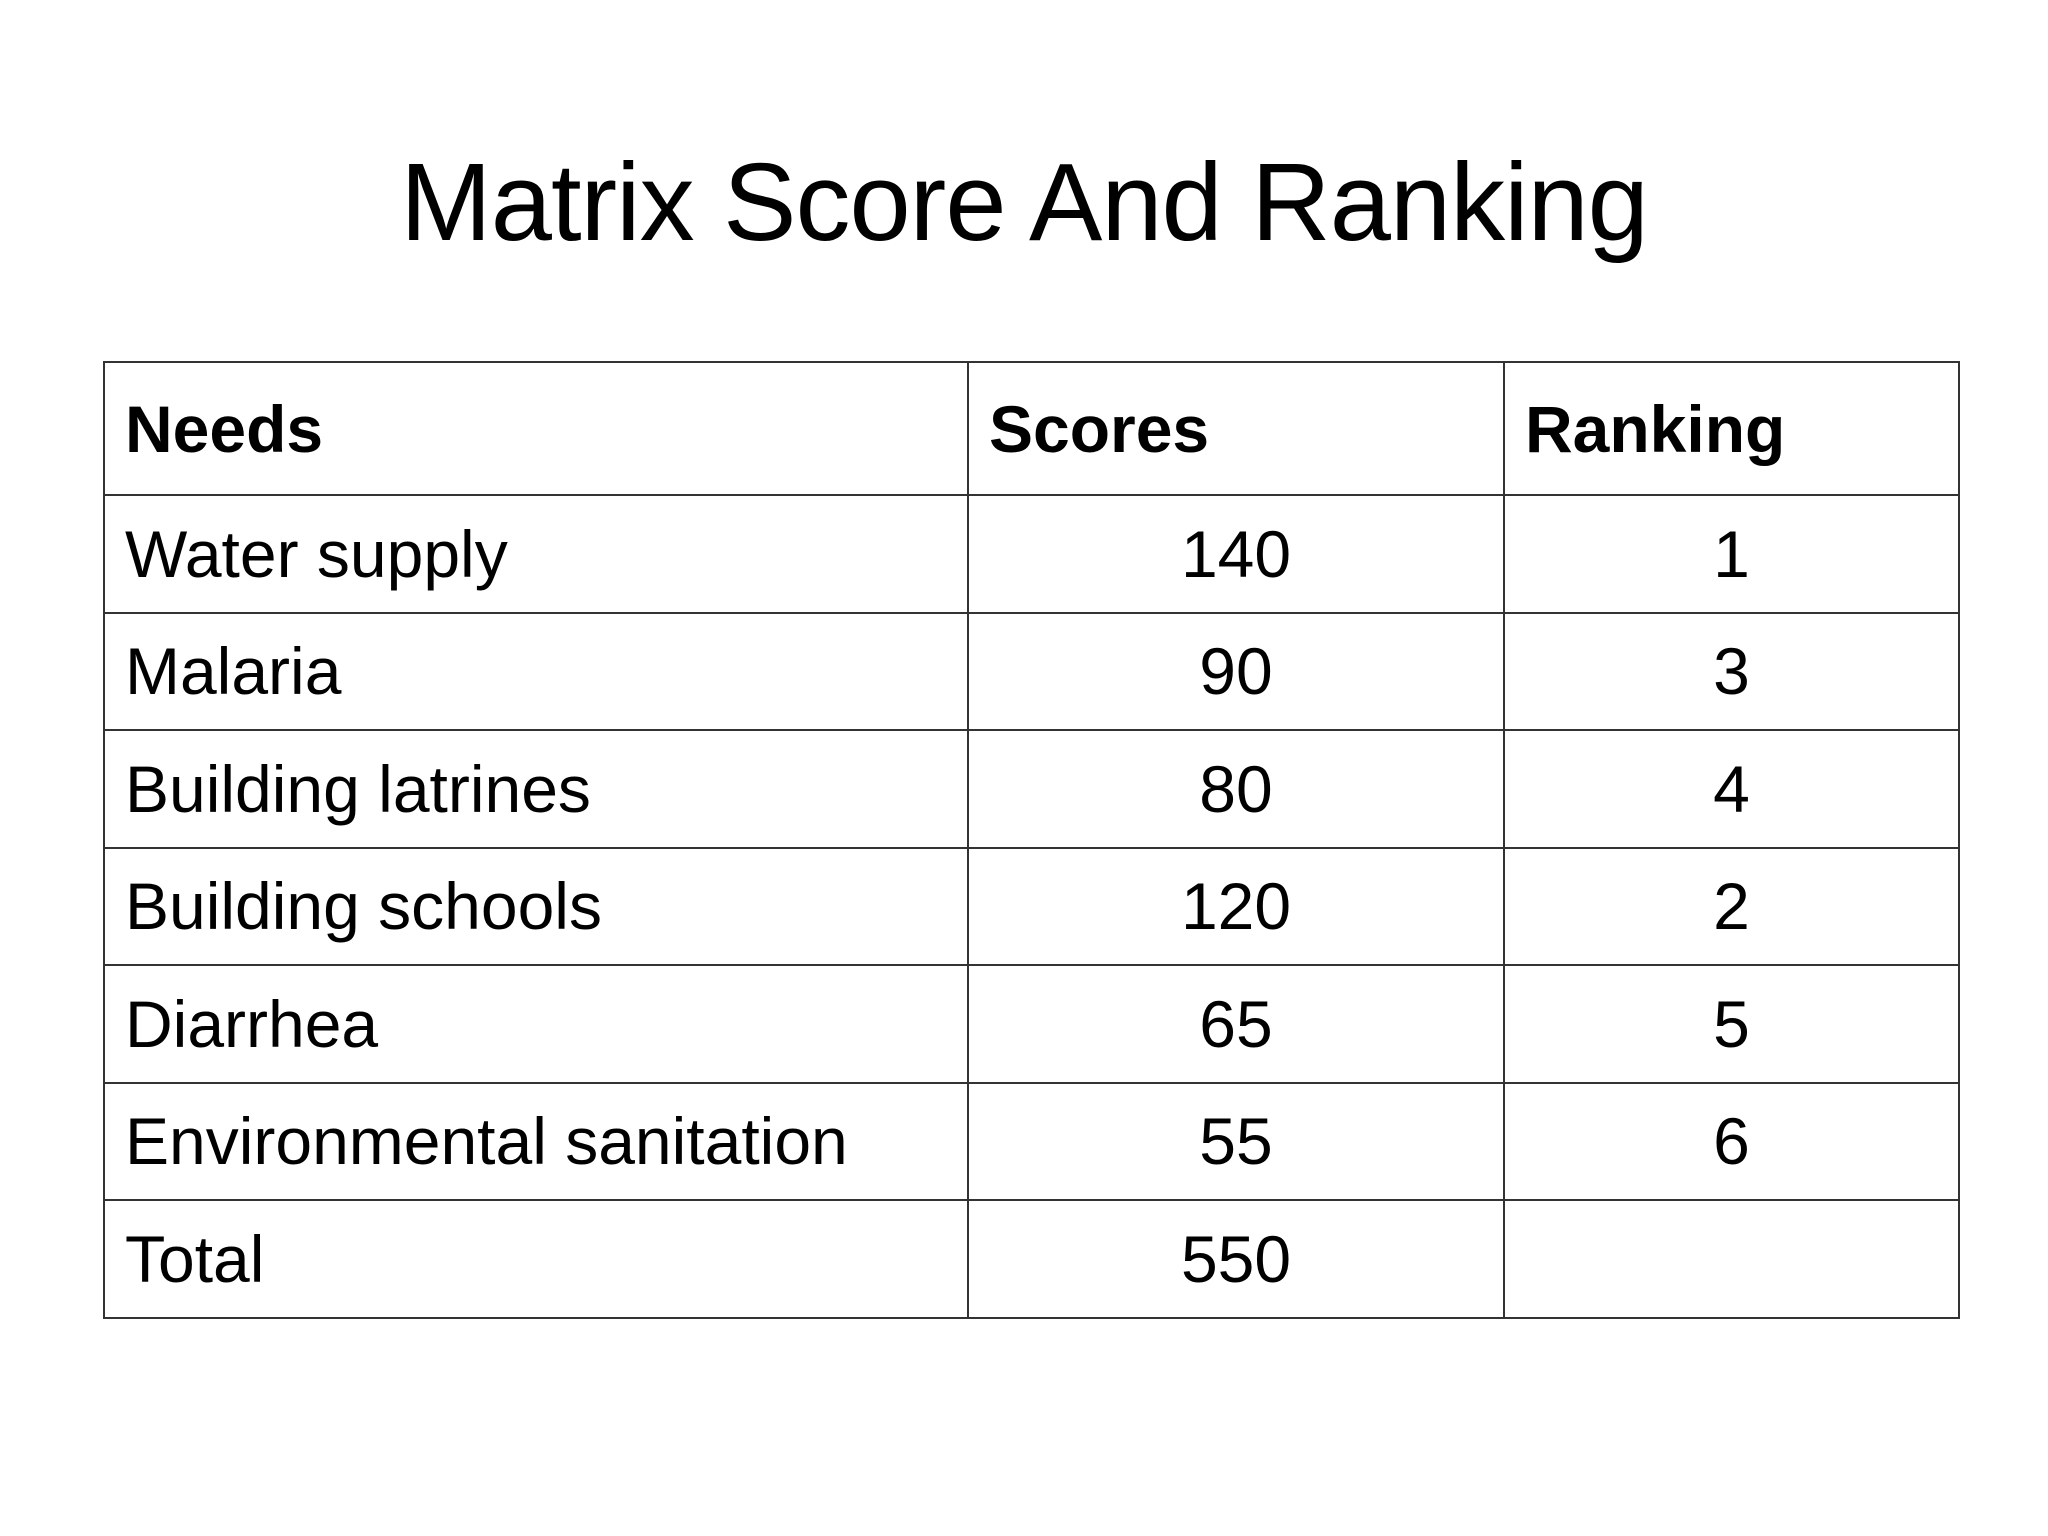  I want to click on need-cell: Environmental sanitation, so click(536, 1141).